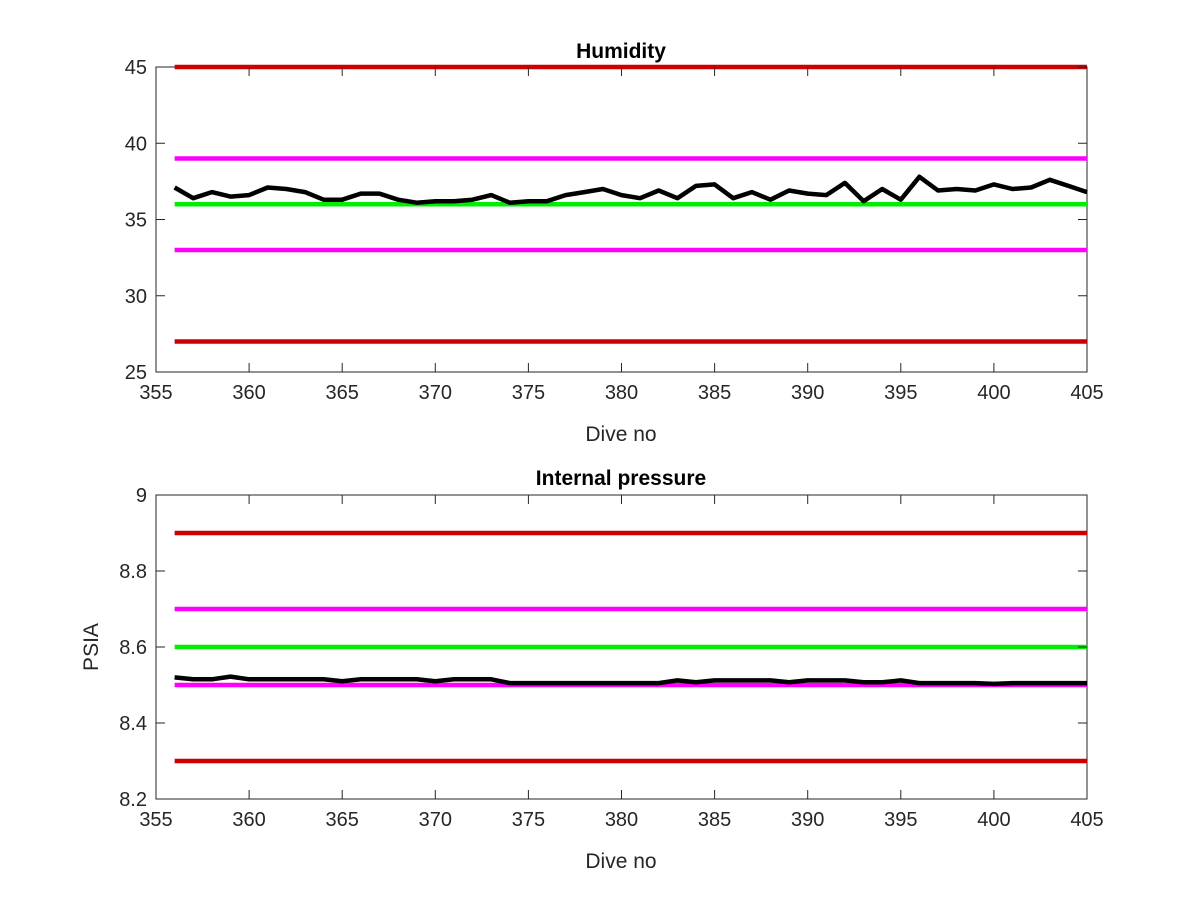 This screenshot has width=1200, height=900. I want to click on y-tick-label: 8.8, so click(133, 572).